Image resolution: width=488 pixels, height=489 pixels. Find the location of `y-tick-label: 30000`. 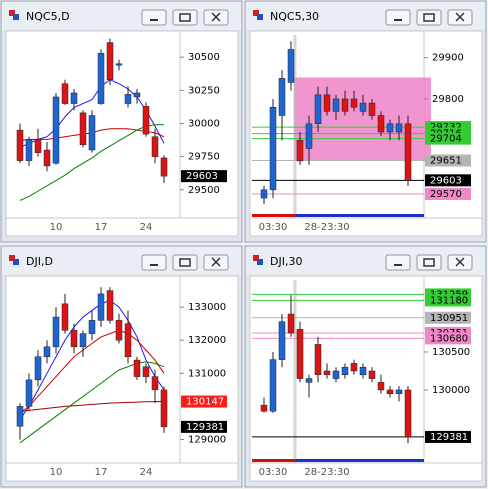

y-tick-label: 30000 is located at coordinates (204, 123).